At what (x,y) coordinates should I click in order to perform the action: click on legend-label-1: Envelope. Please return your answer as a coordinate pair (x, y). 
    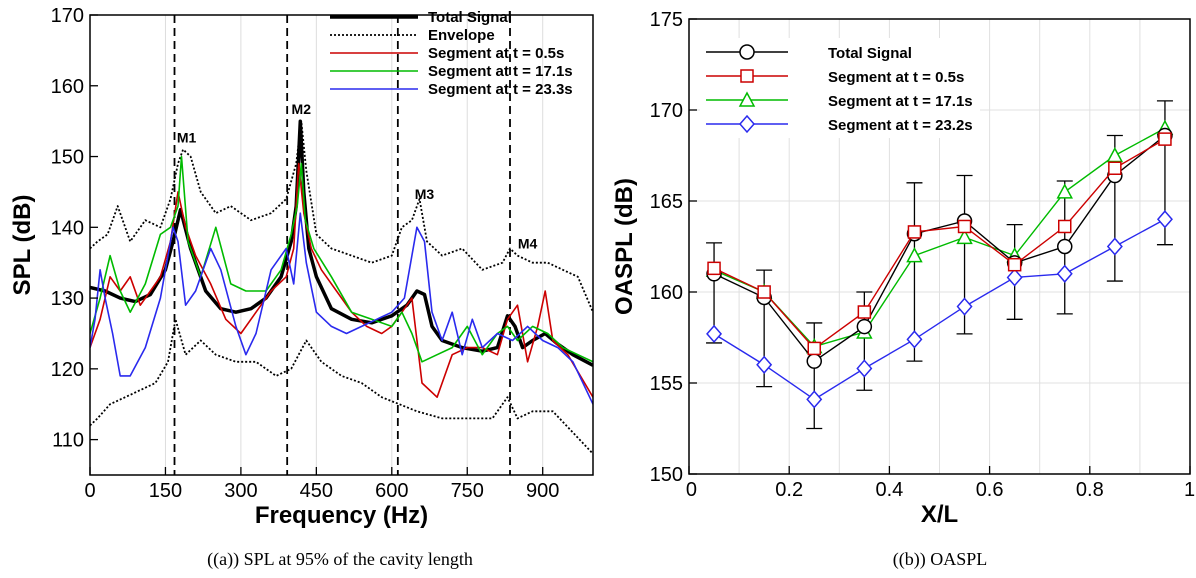
    Looking at the image, I should click on (461, 35).